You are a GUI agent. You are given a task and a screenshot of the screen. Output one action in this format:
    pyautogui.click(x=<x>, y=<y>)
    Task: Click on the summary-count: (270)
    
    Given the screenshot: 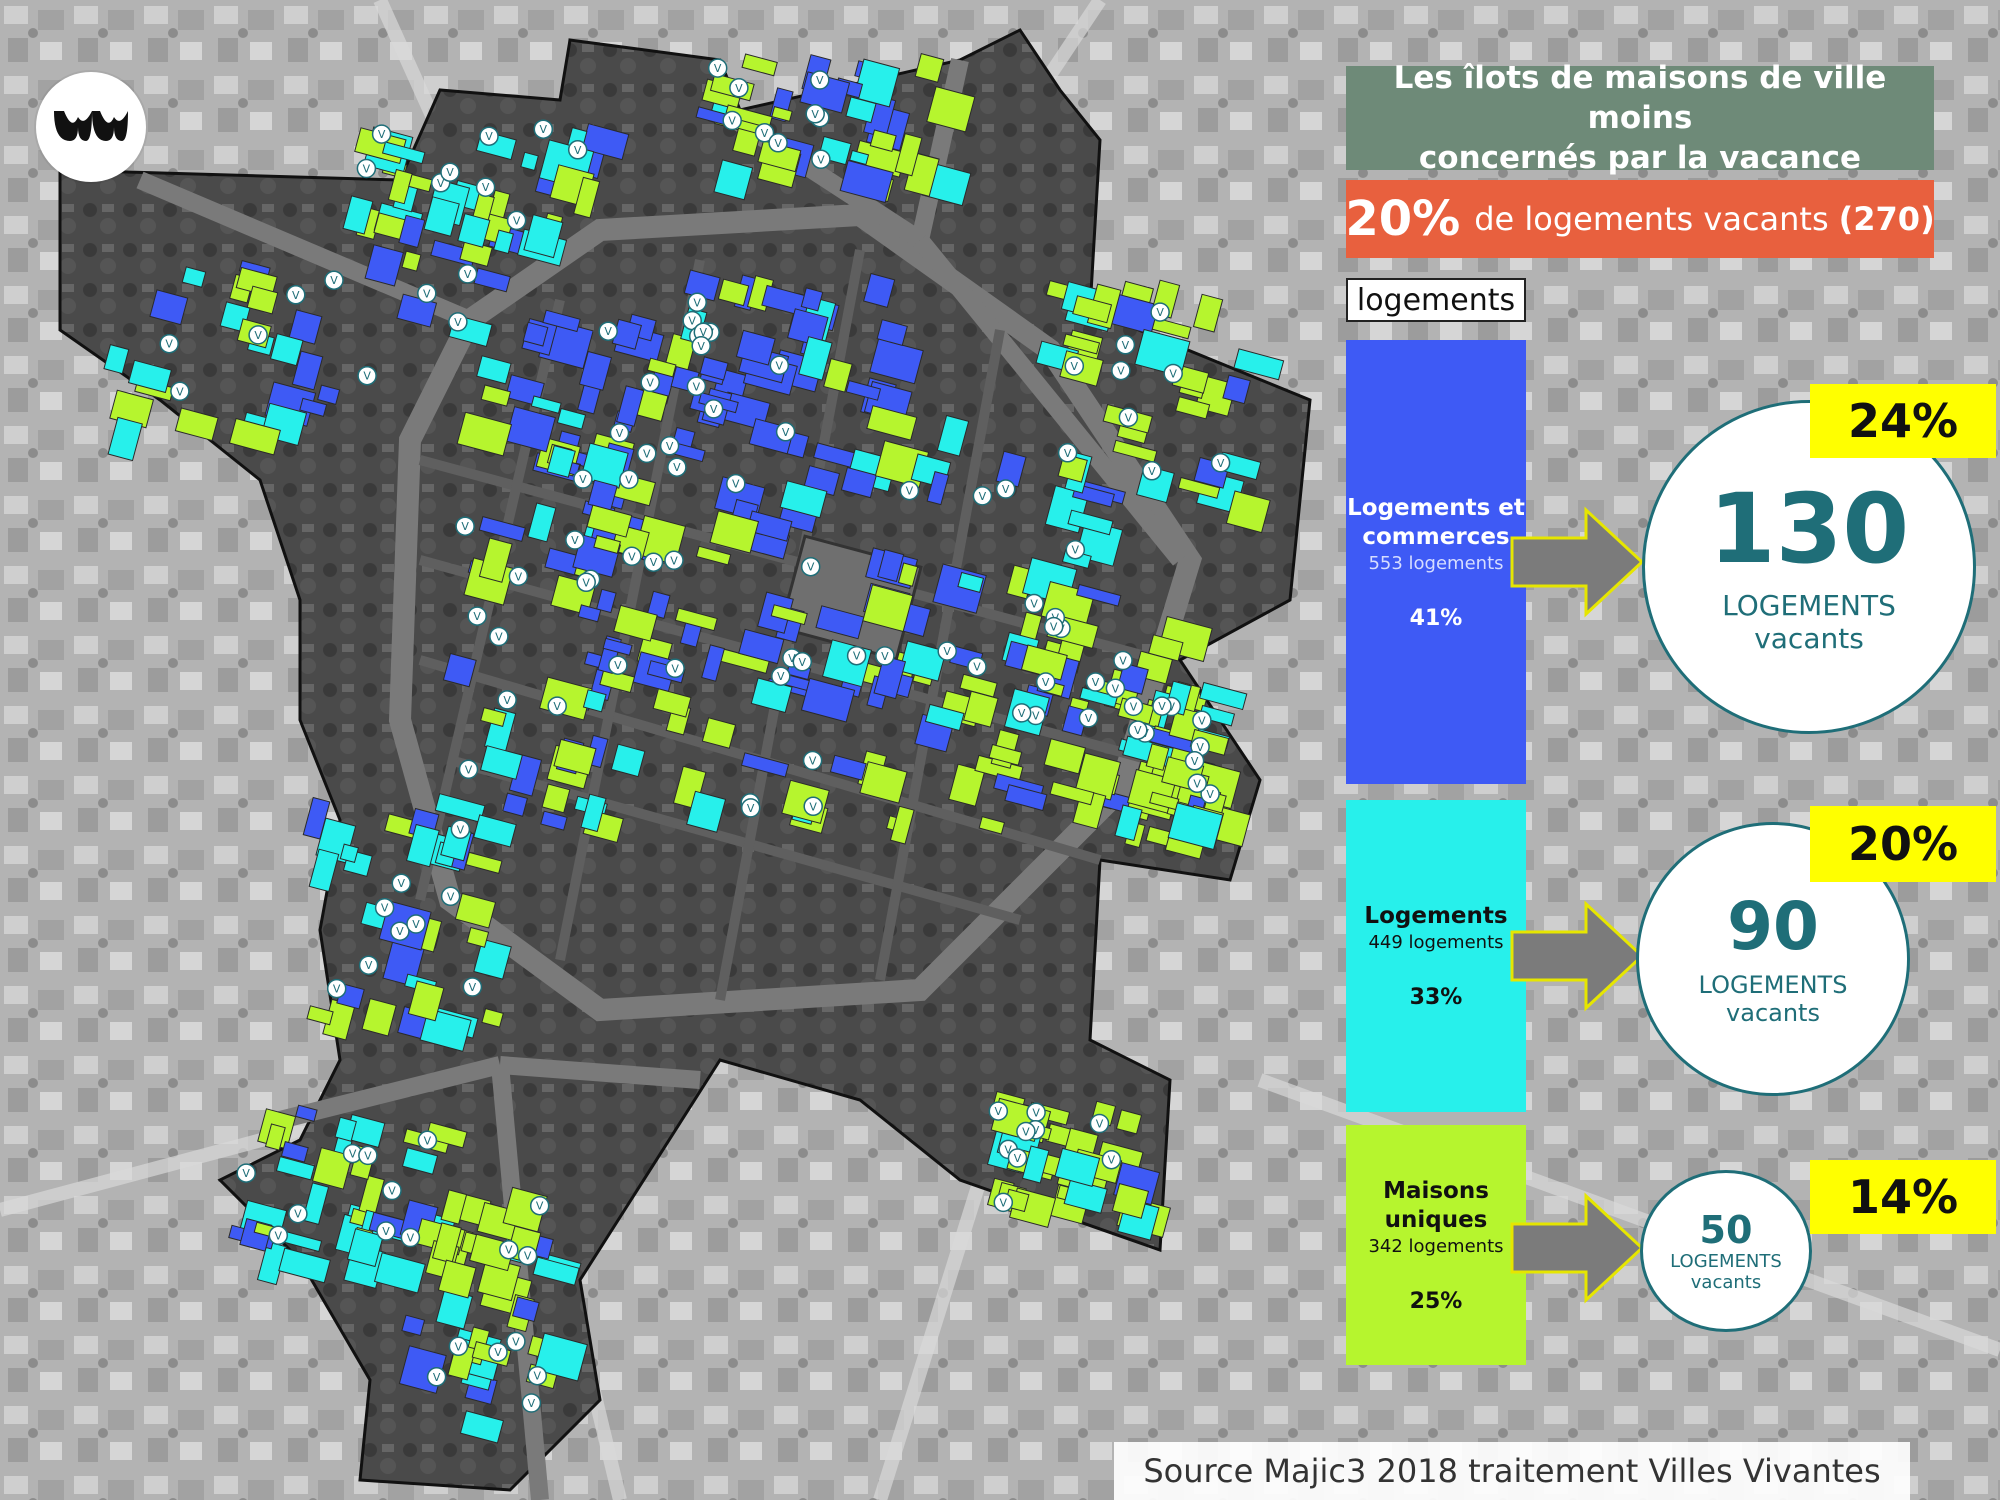 What is the action you would take?
    pyautogui.click(x=1886, y=219)
    